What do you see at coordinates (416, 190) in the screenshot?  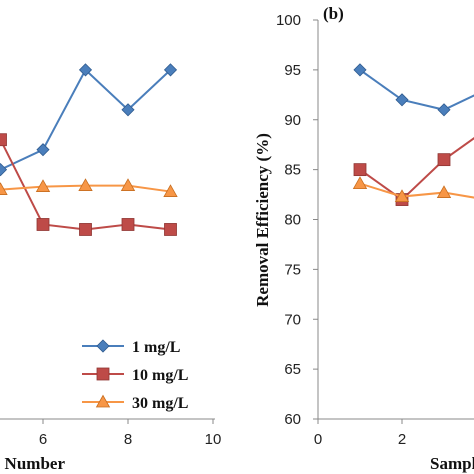 I see `panel-b-series-3-line` at bounding box center [416, 190].